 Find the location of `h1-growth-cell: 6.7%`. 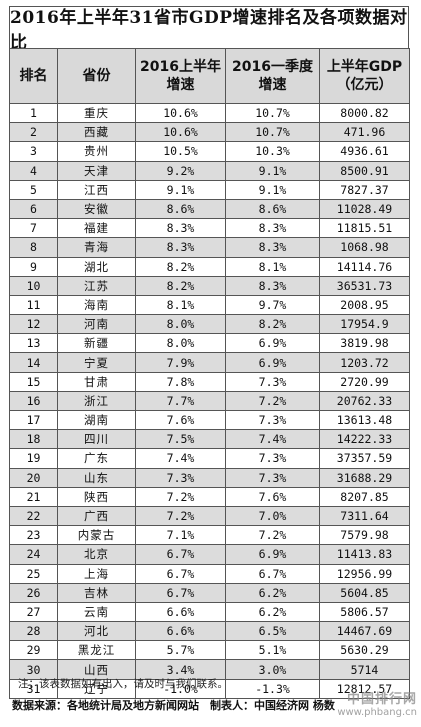

h1-growth-cell: 6.7% is located at coordinates (180, 554).